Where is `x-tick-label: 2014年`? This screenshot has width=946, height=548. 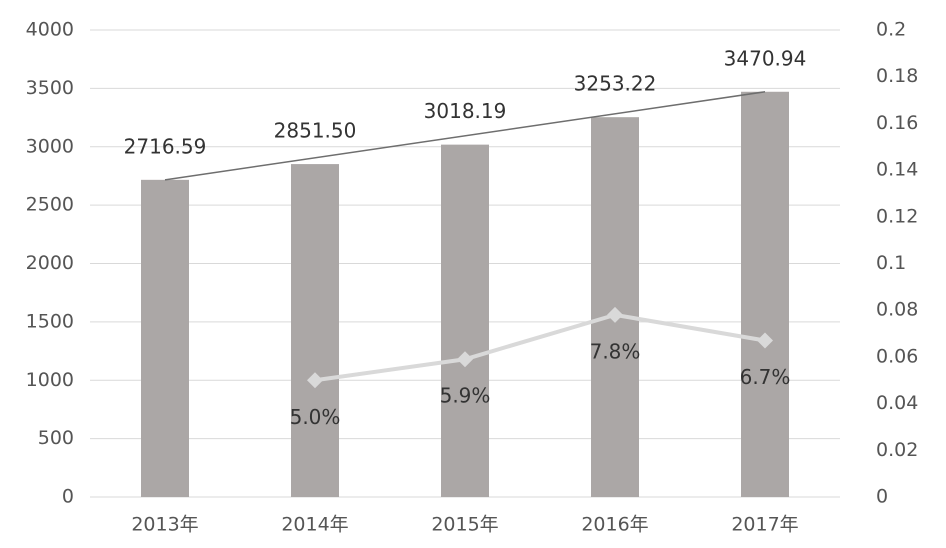 x-tick-label: 2014年 is located at coordinates (314, 525).